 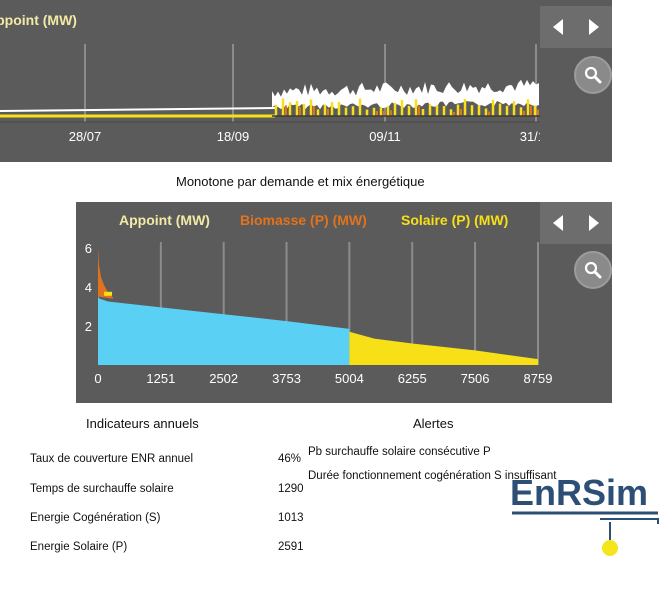 What do you see at coordinates (385, 136) in the screenshot?
I see `top-x-tick-label: 09/11` at bounding box center [385, 136].